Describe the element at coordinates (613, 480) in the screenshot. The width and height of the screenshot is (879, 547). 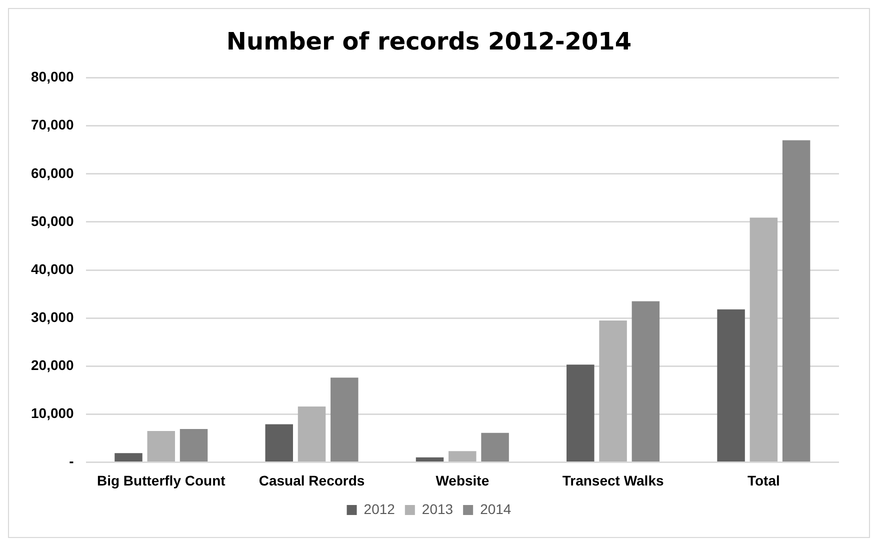
I see `x-tick-label: Transect Walks` at that location.